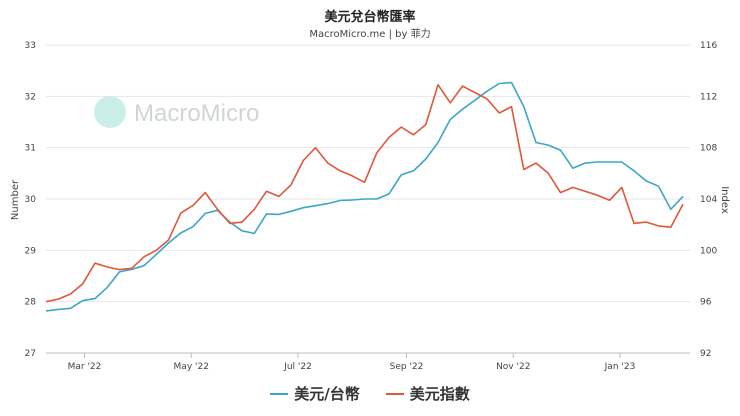 The image size is (740, 416). What do you see at coordinates (439, 394) in the screenshot?
I see `legend-label-dxy: 美元指數` at bounding box center [439, 394].